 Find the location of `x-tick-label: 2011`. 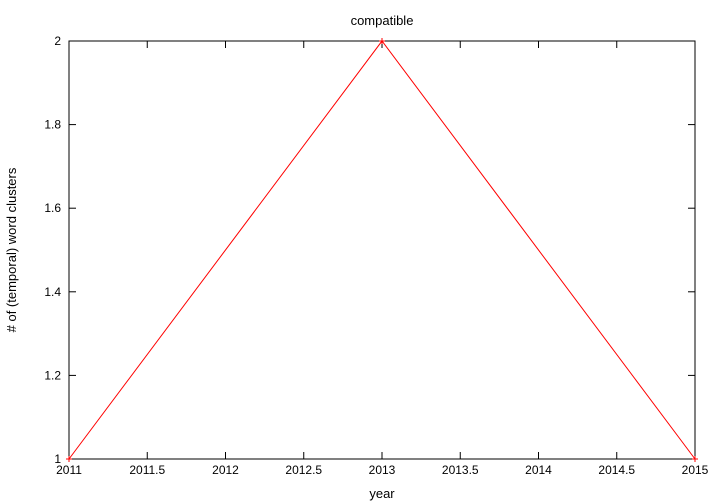

x-tick-label: 2011 is located at coordinates (69, 470).